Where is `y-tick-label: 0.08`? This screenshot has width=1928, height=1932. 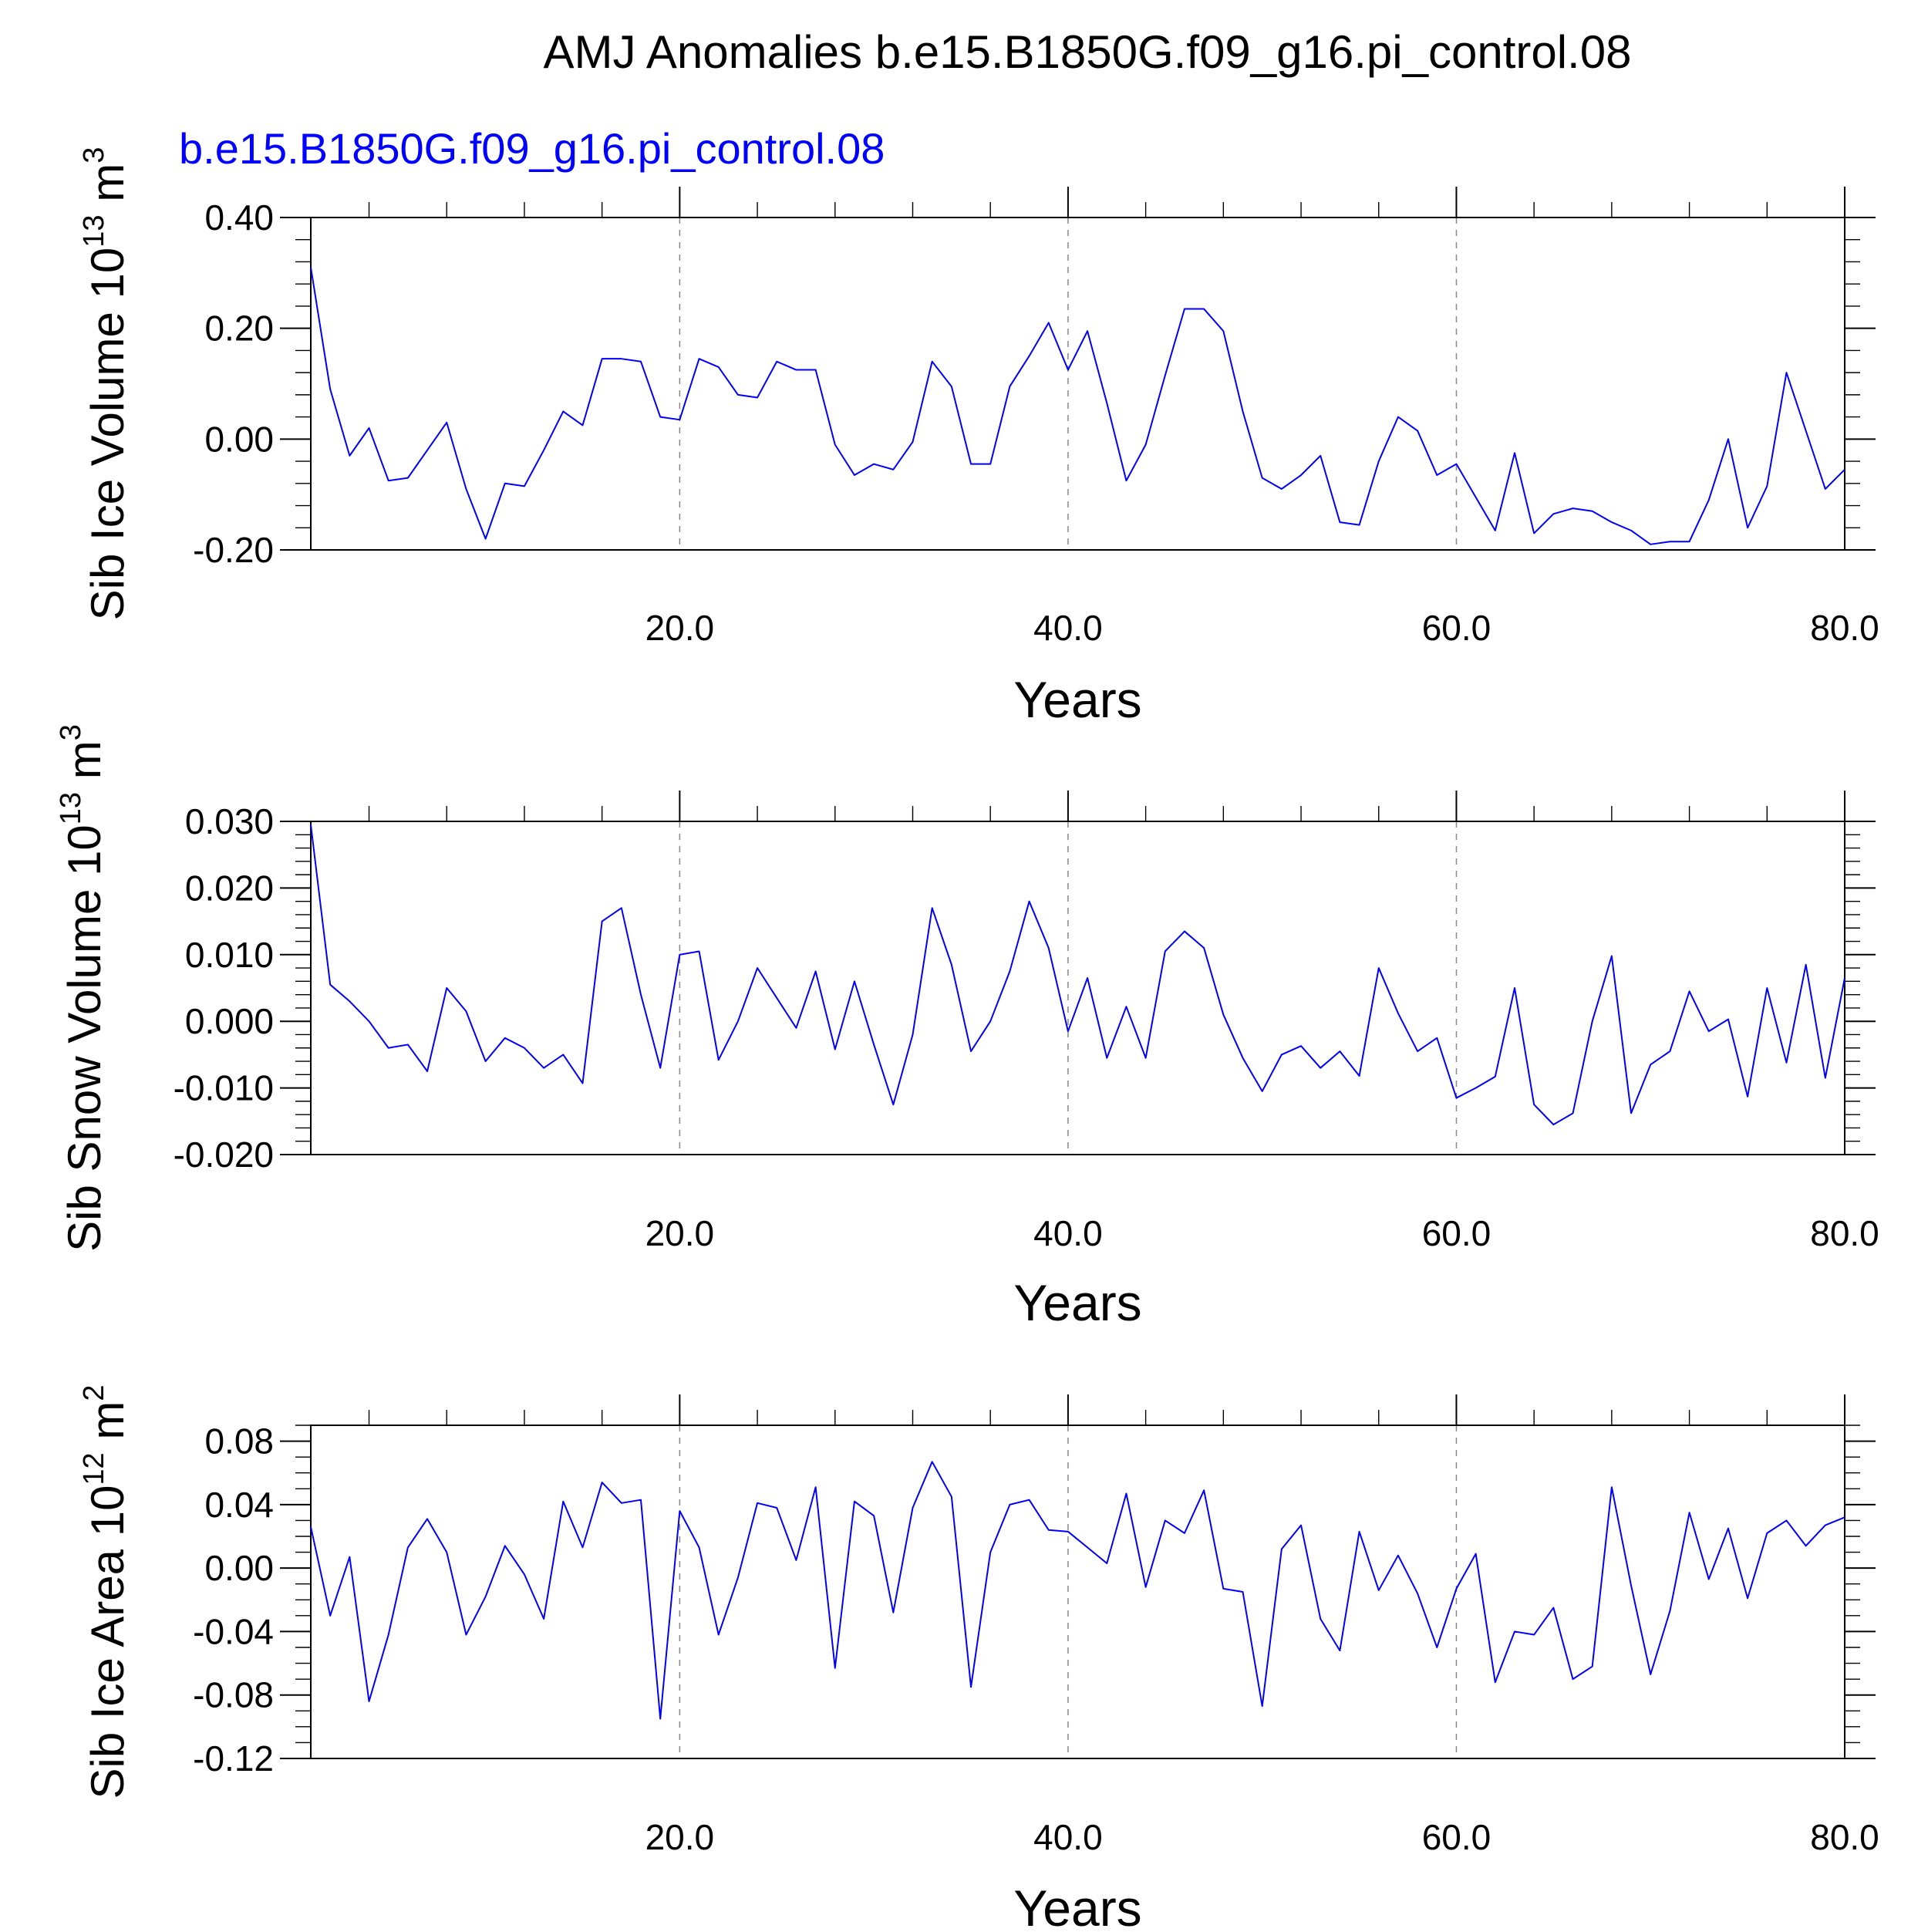
y-tick-label: 0.08 is located at coordinates (239, 1441).